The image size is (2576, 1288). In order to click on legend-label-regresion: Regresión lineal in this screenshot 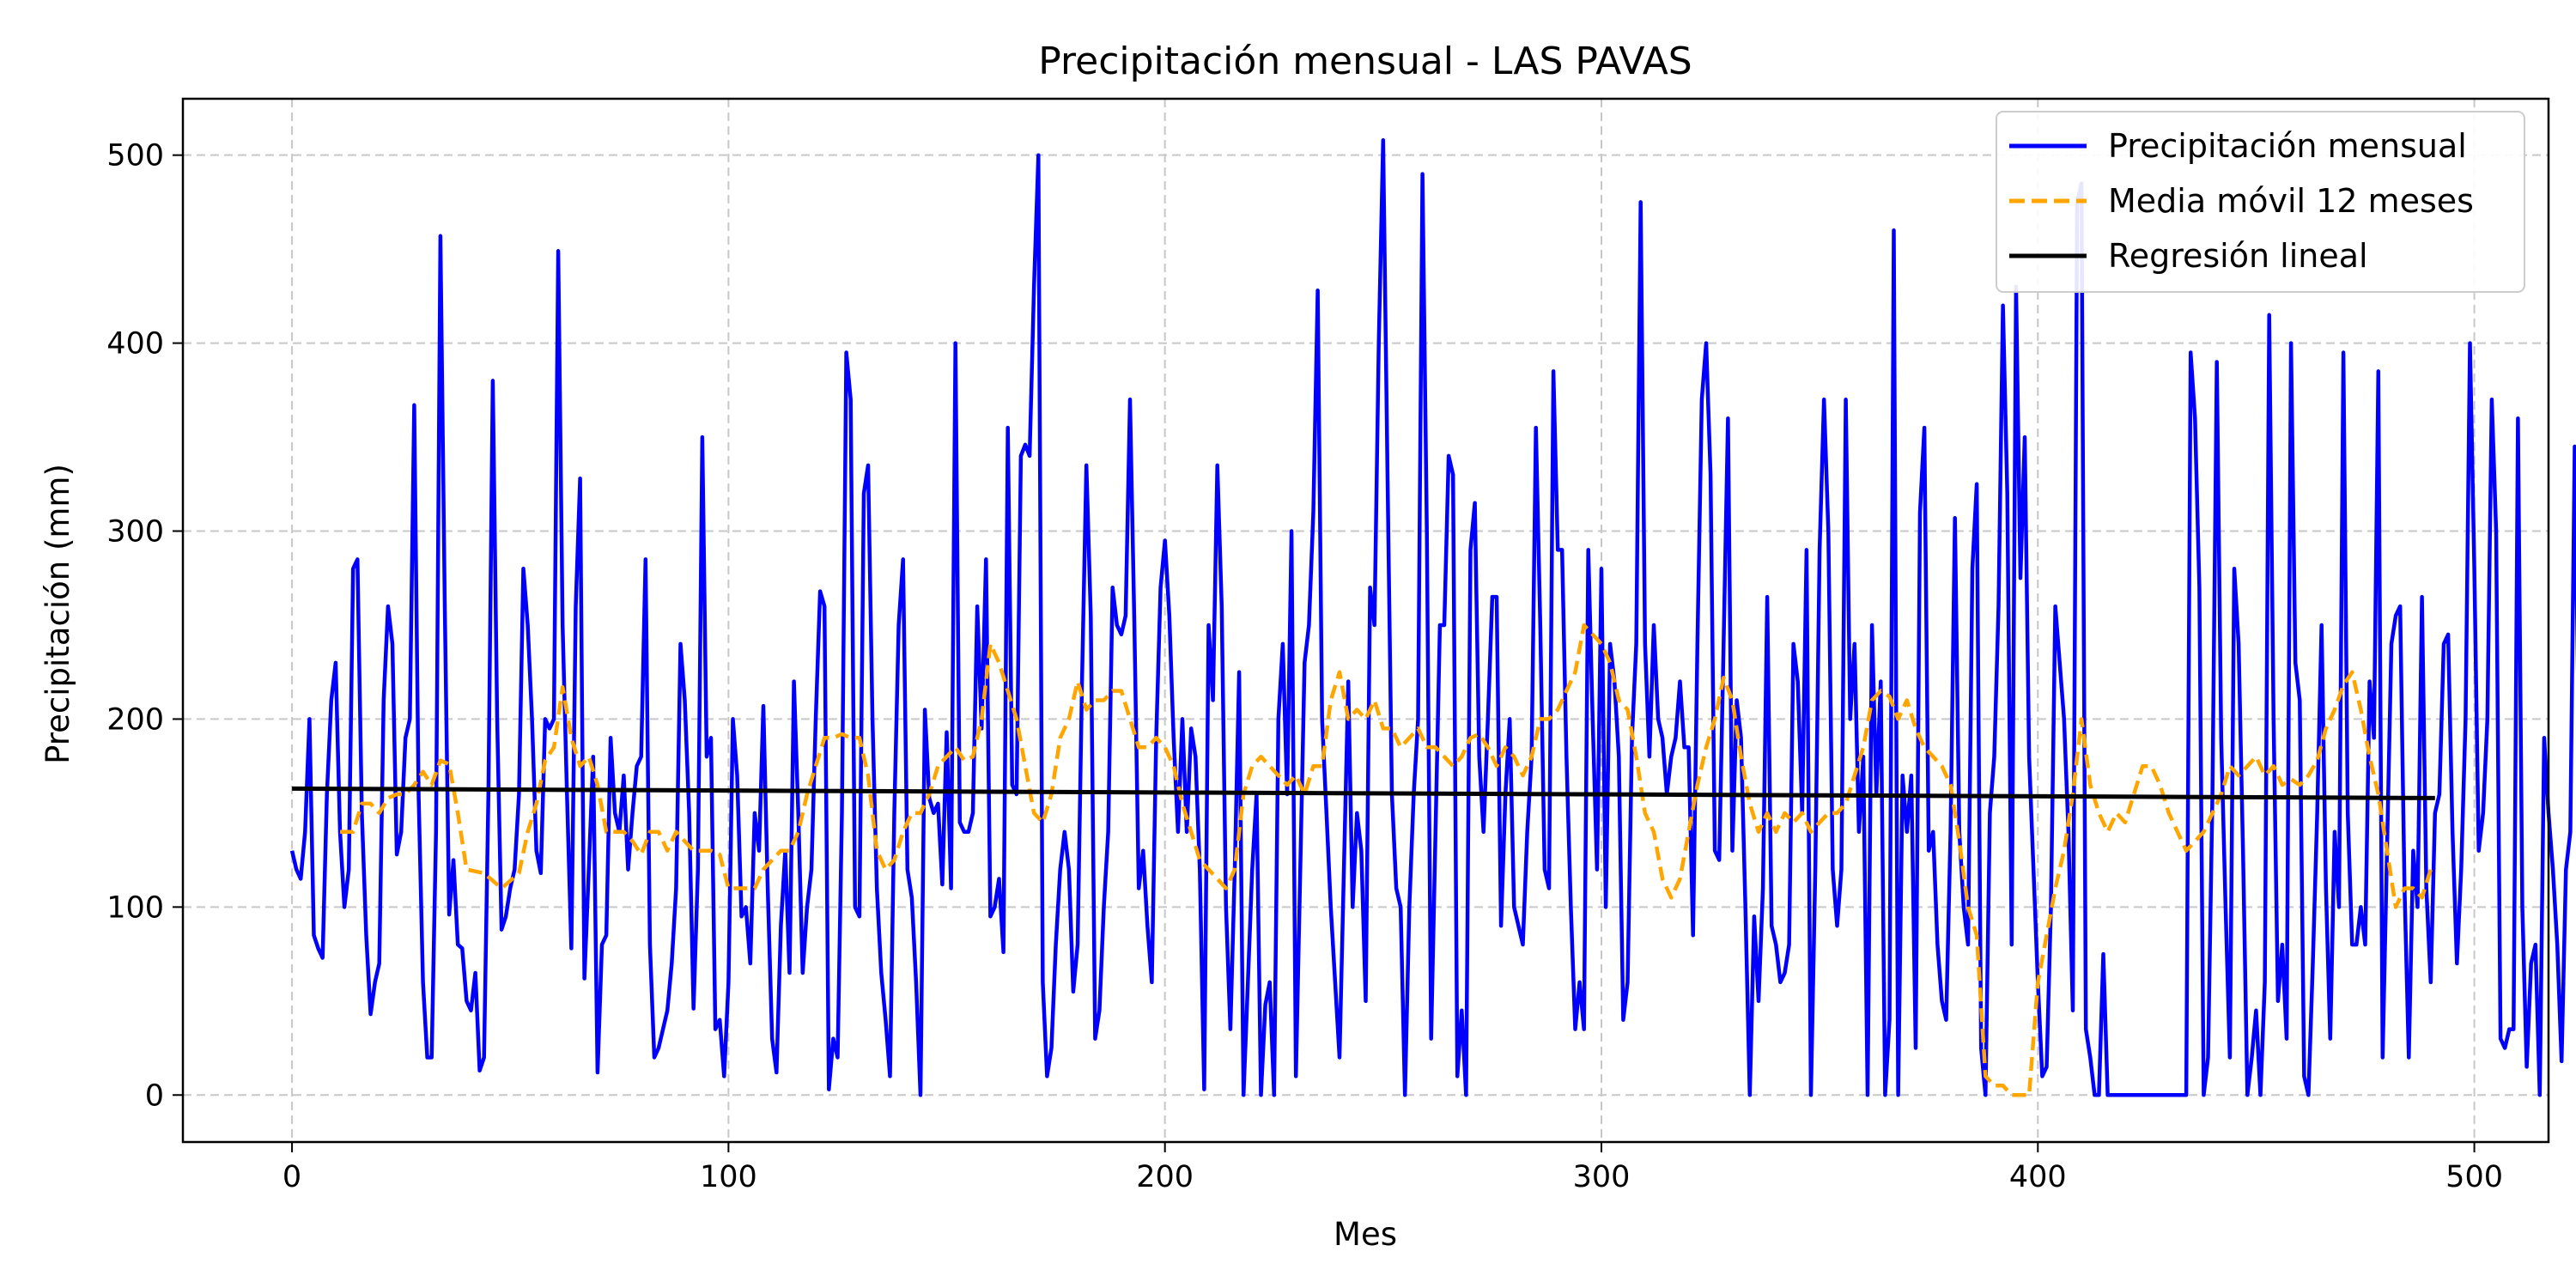, I will do `click(2238, 256)`.